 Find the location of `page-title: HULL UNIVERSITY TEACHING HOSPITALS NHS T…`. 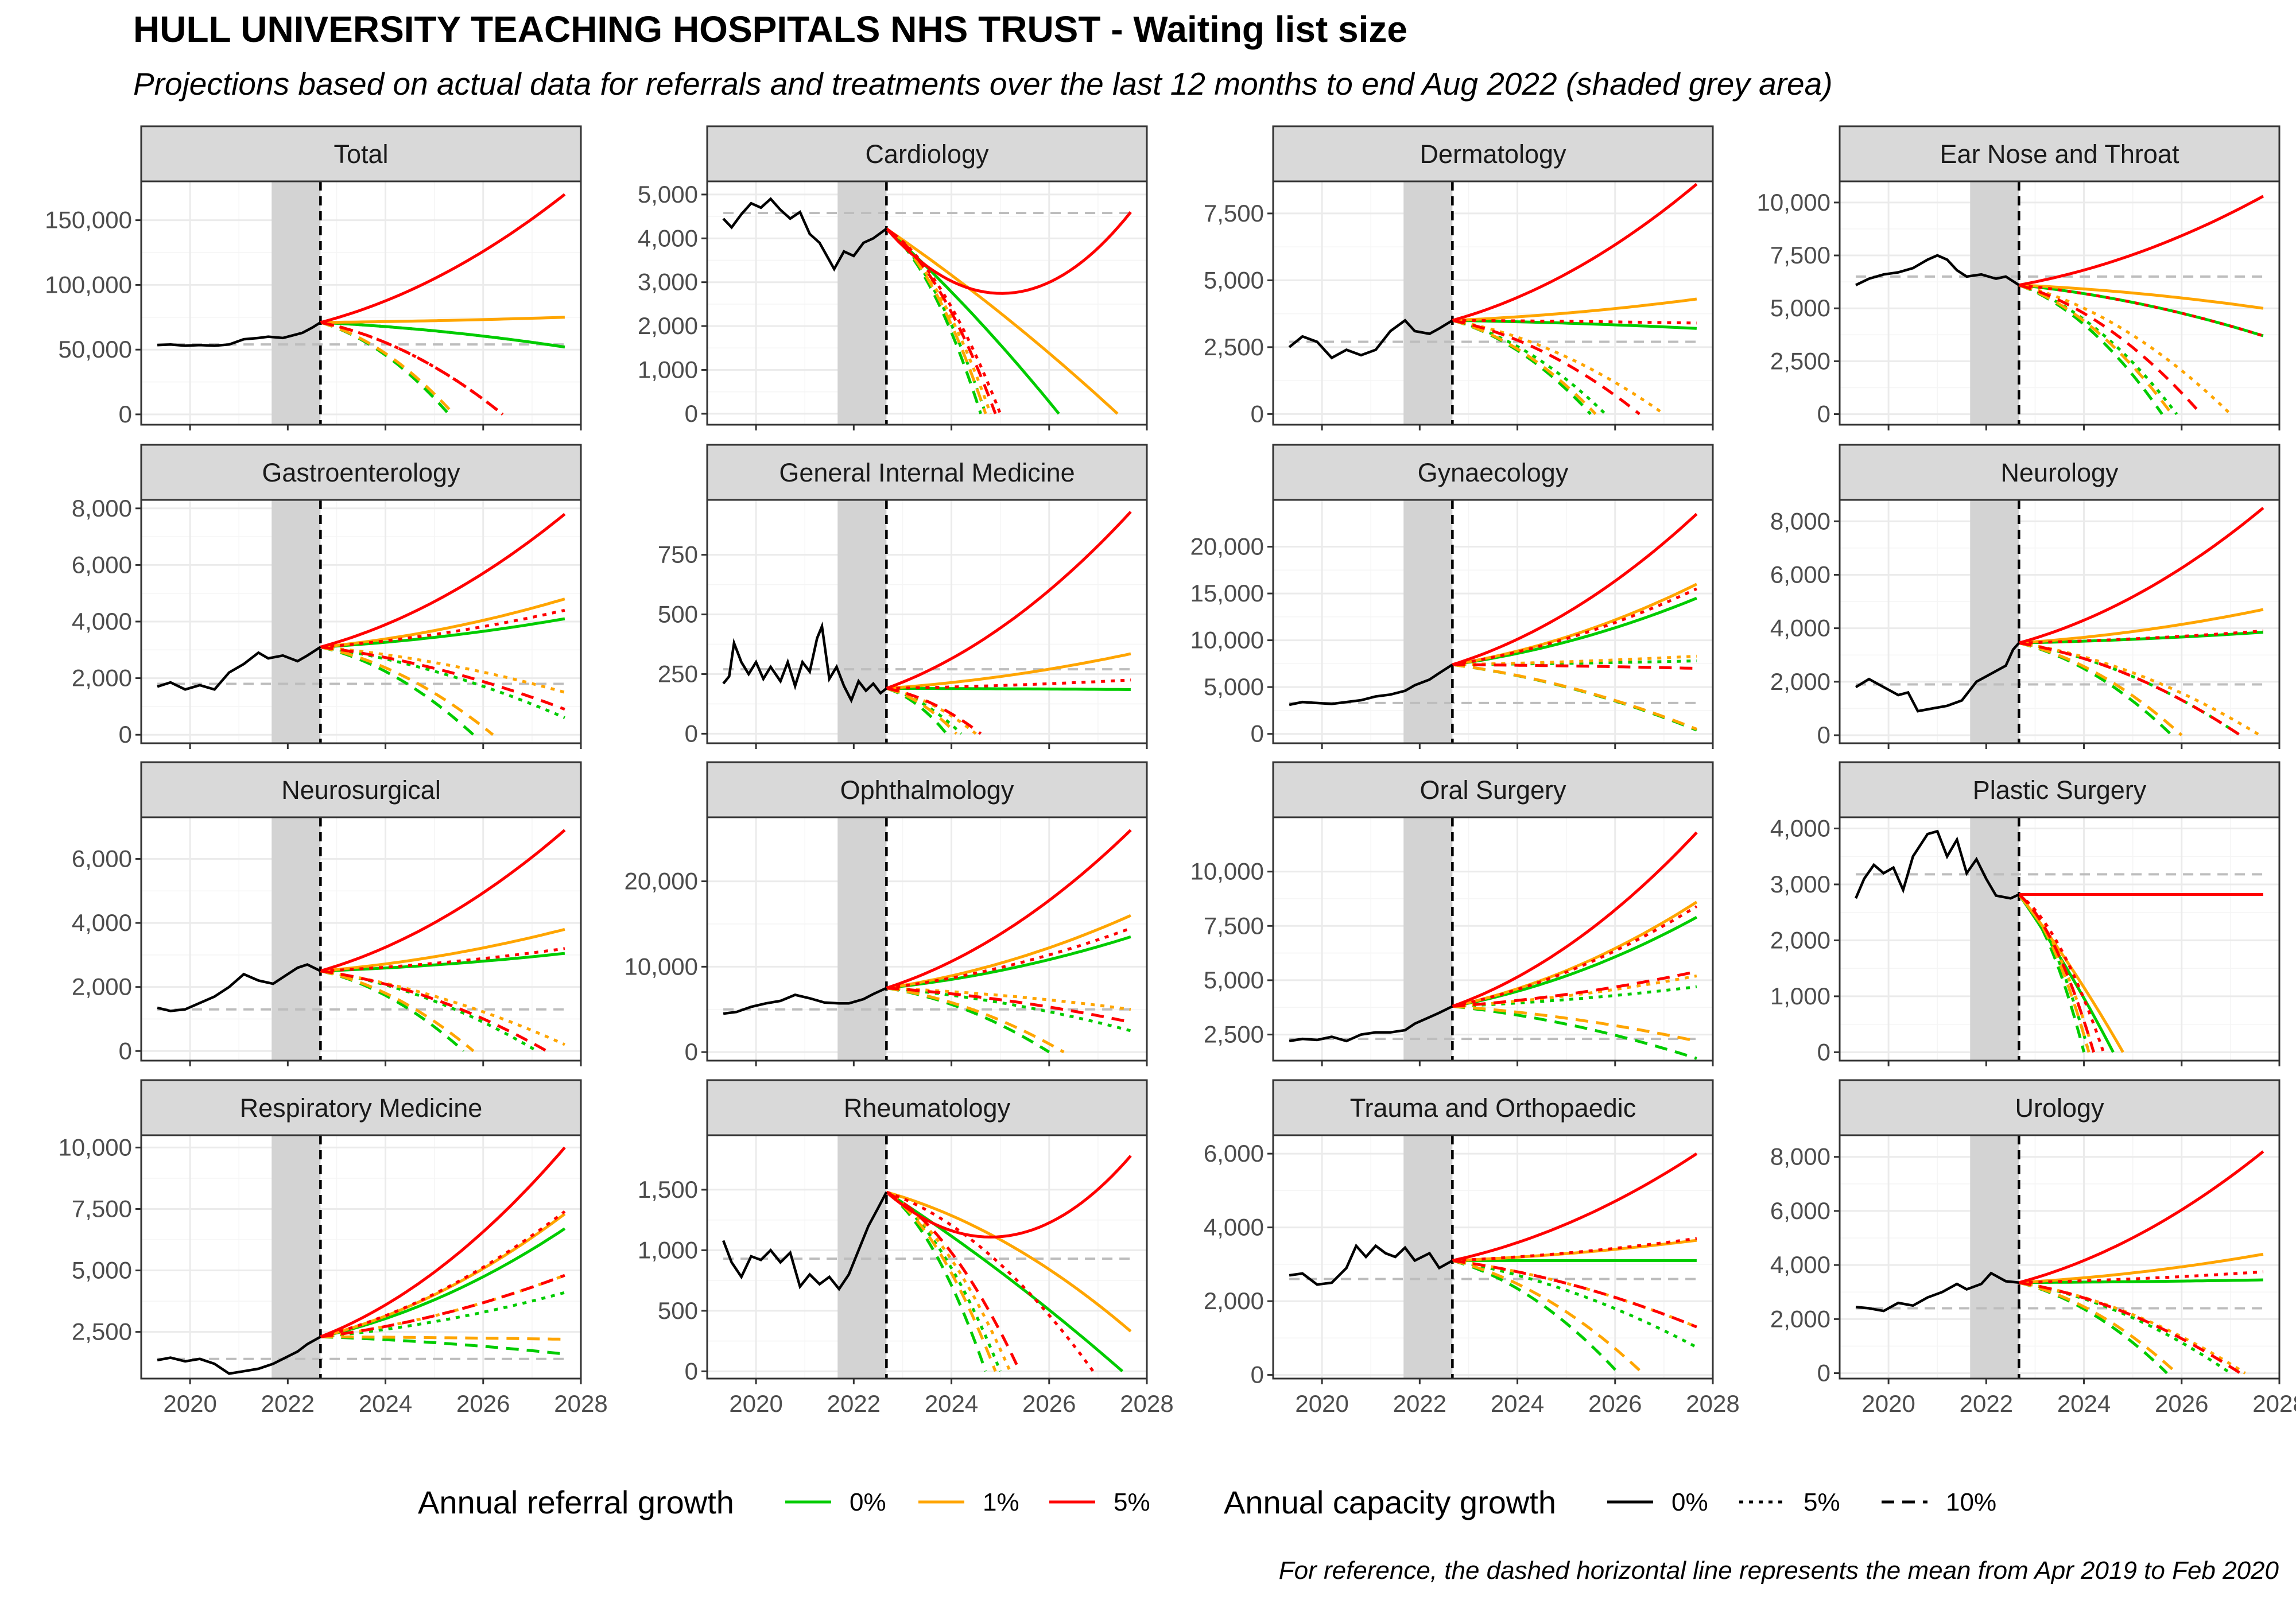

page-title: HULL UNIVERSITY TEACHING HOSPITALS NHS T… is located at coordinates (770, 29).